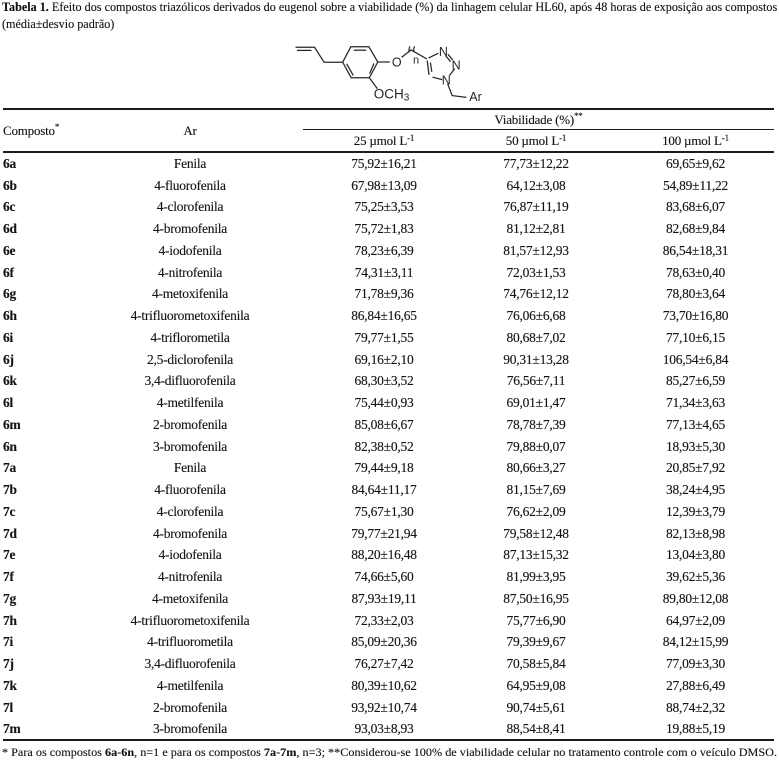  What do you see at coordinates (392, 94) in the screenshot?
I see `svg-text: OCH3` at bounding box center [392, 94].